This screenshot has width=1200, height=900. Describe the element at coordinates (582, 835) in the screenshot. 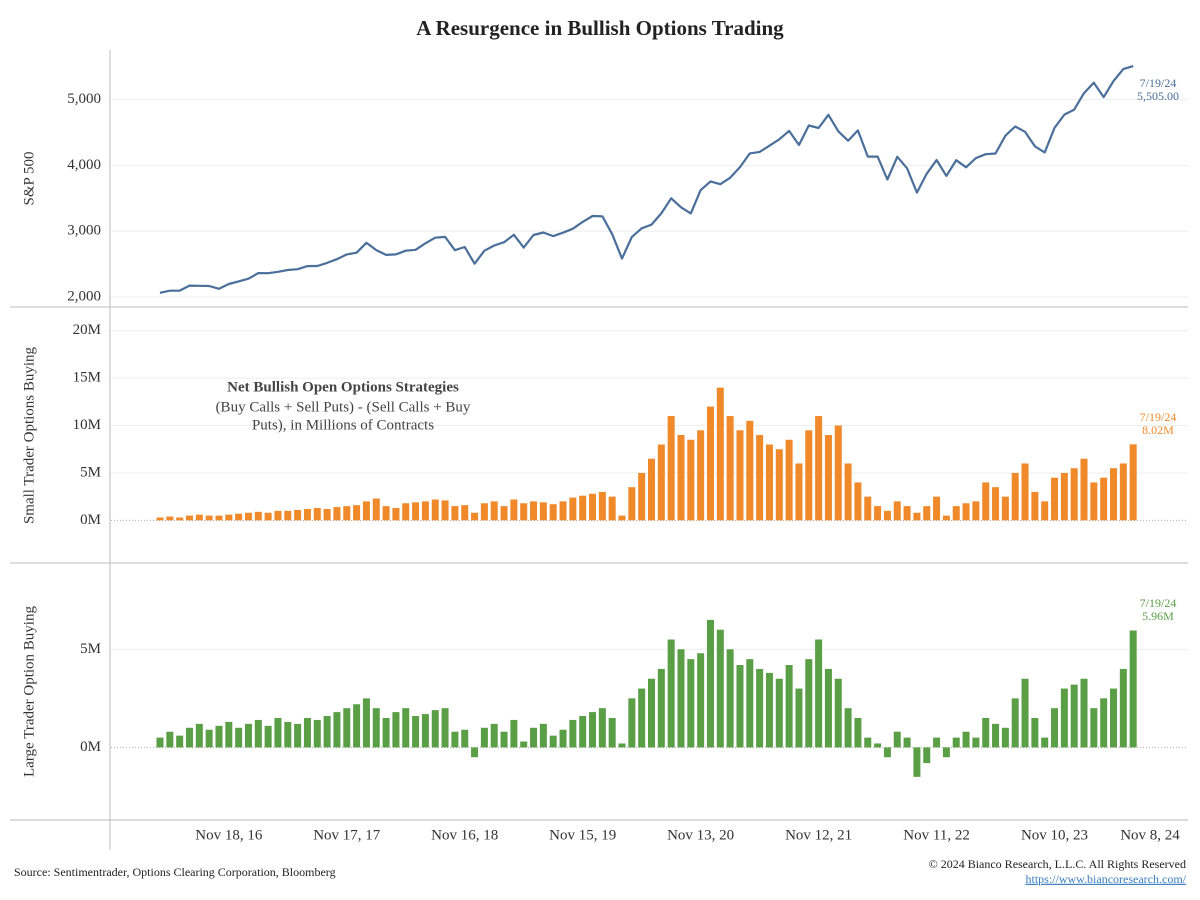

I see `x-tick-label: Nov 15, 19` at that location.